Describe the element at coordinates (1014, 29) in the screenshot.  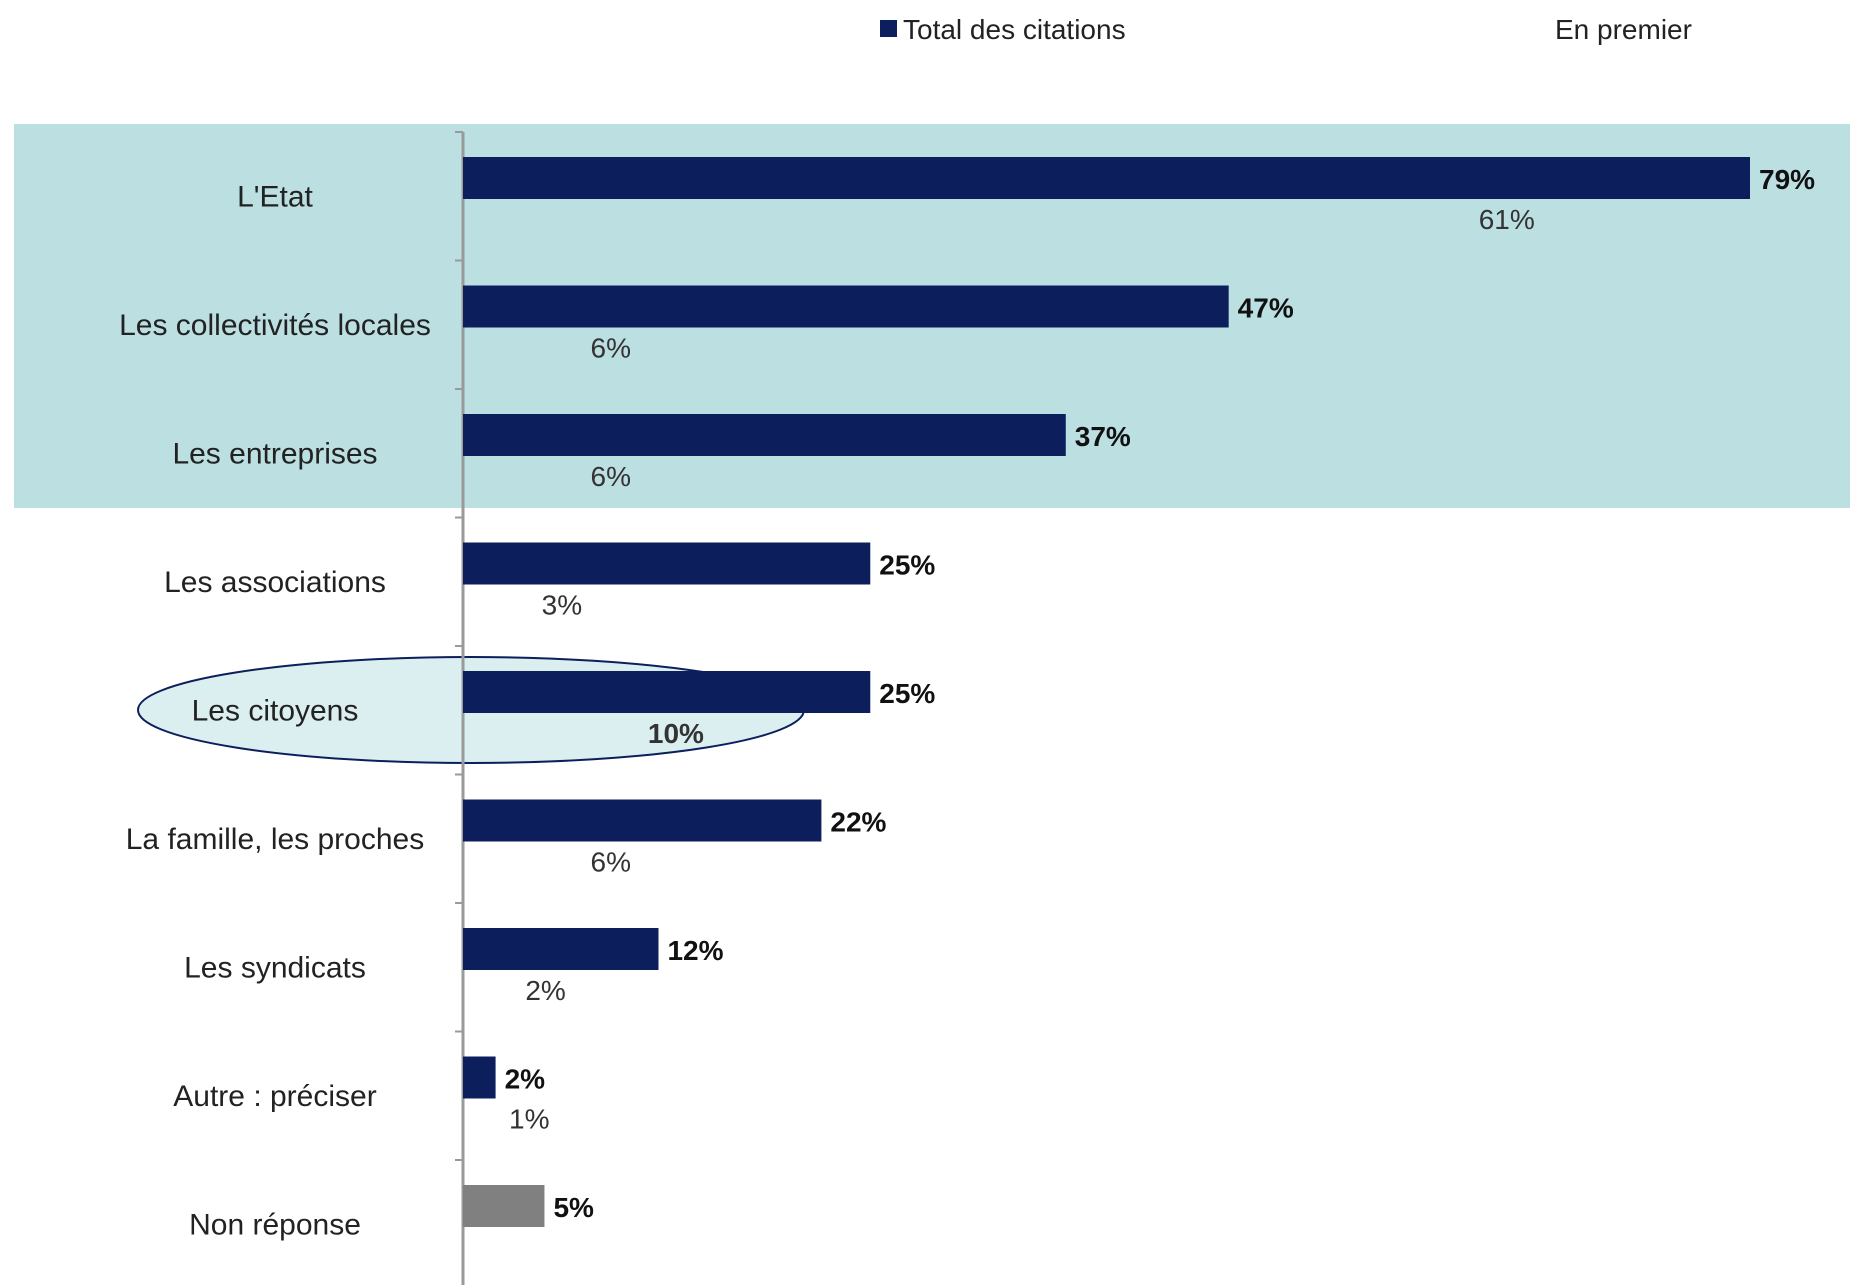
I see `legend-label-total: Total des citations` at that location.